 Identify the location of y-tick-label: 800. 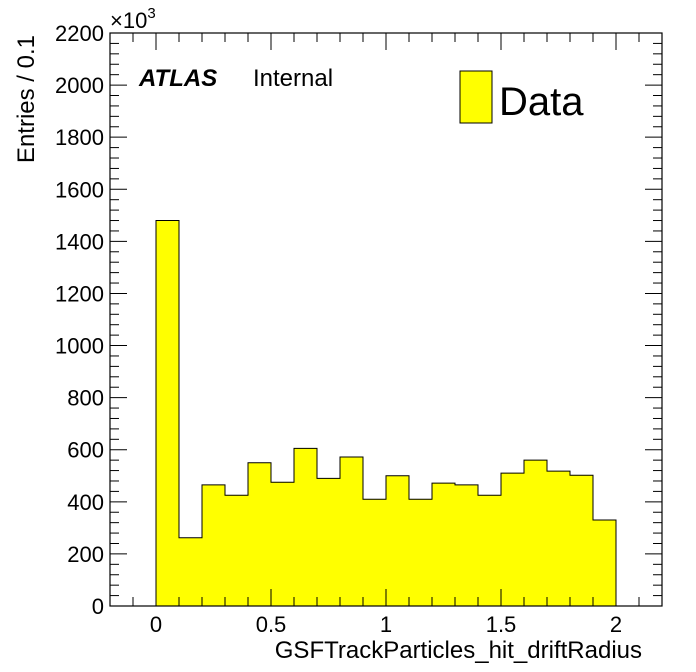
(85, 398).